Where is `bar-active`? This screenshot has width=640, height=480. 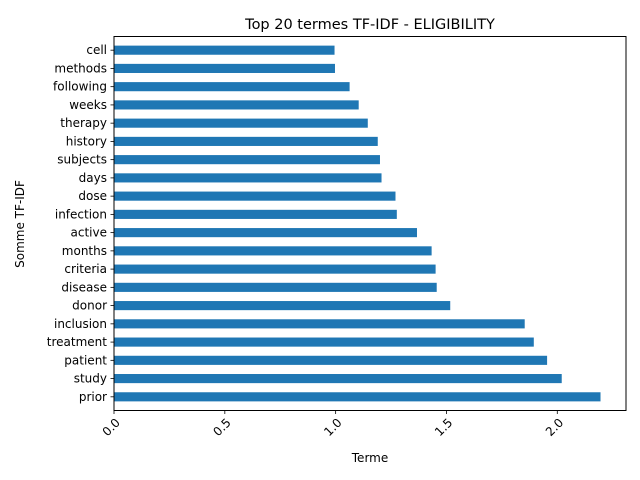 bar-active is located at coordinates (265, 233).